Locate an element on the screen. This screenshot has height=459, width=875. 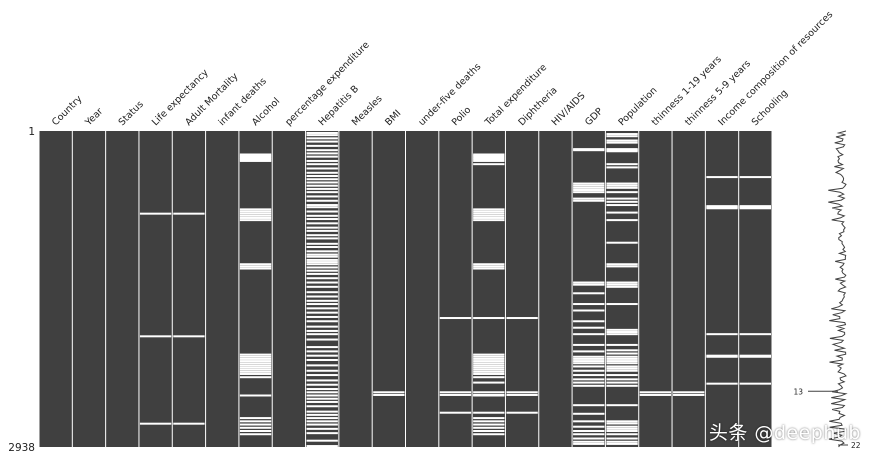
column-label-year: Year is located at coordinates (94, 117).